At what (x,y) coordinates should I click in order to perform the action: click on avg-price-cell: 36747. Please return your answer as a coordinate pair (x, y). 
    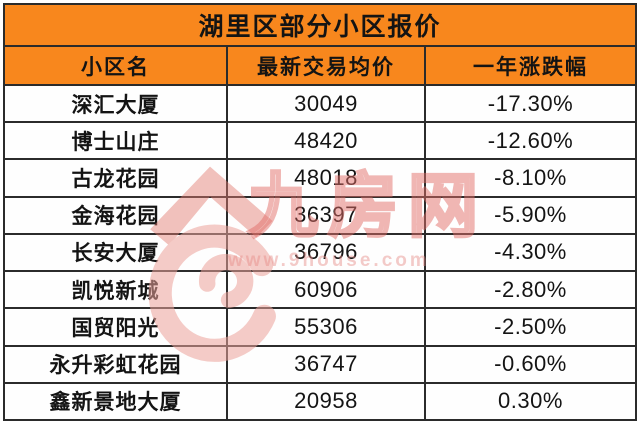
    Looking at the image, I should click on (326, 364).